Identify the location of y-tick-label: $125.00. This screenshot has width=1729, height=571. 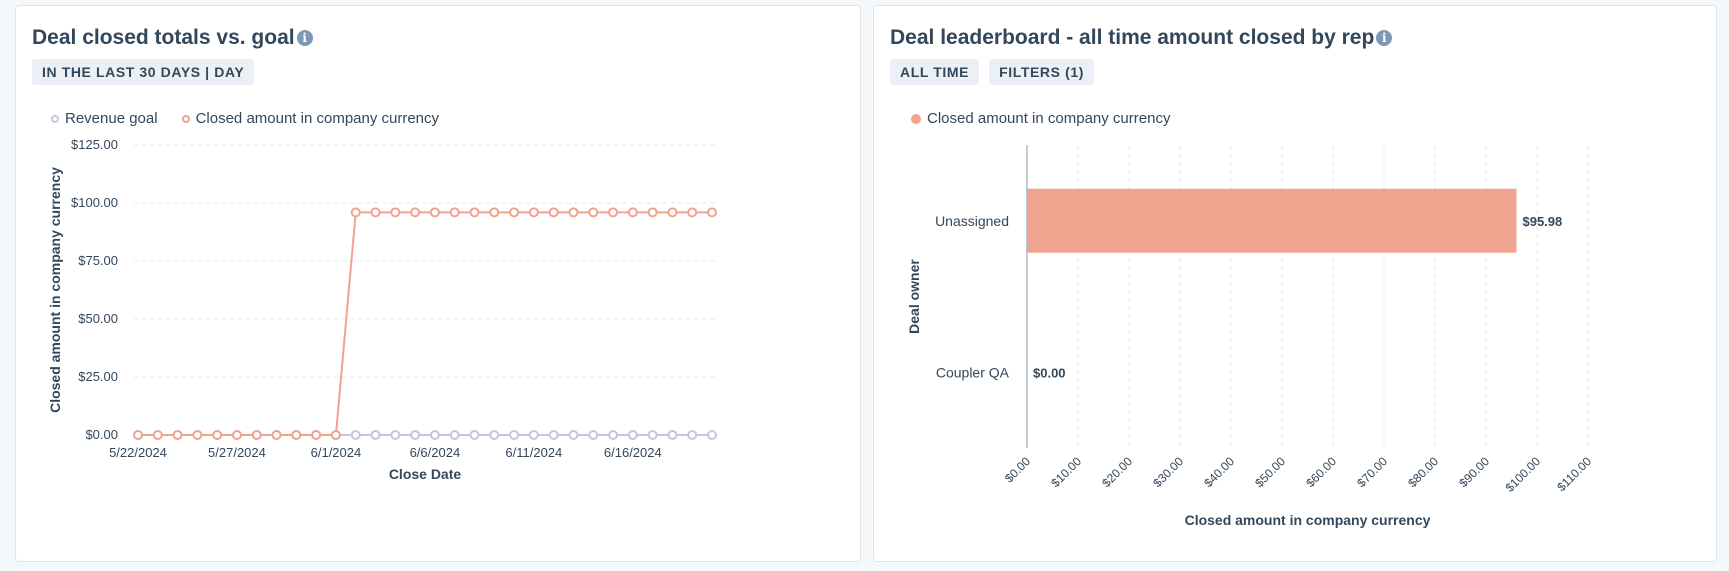
(94, 144).